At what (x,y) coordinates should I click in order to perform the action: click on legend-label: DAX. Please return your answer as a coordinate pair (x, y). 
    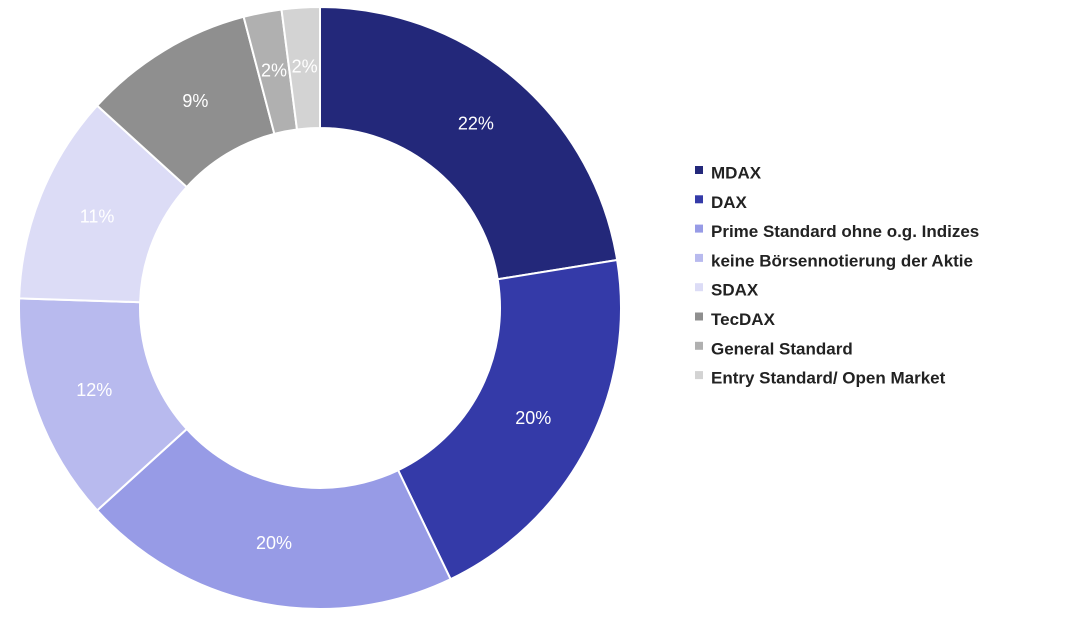
    Looking at the image, I should click on (729, 202).